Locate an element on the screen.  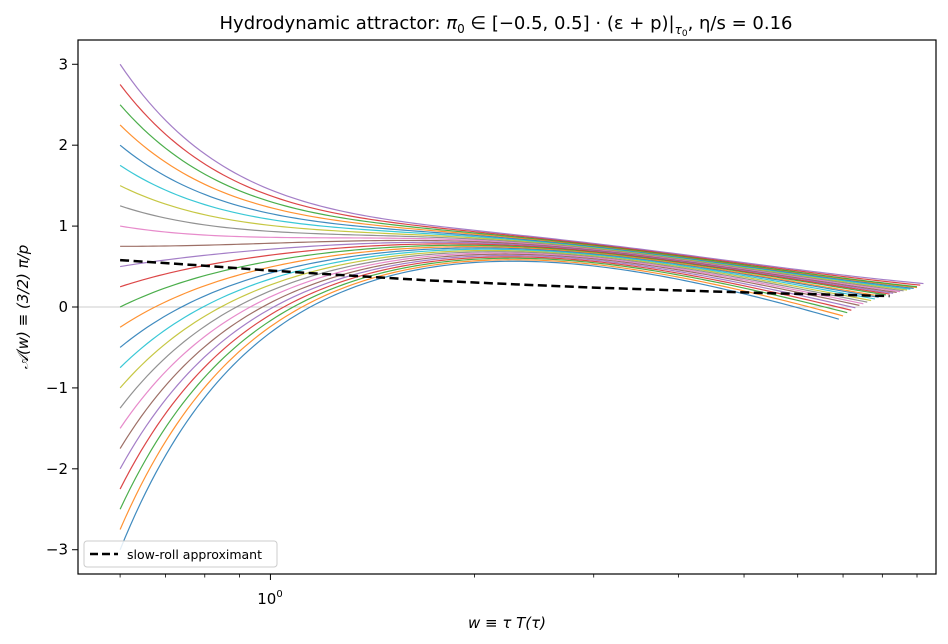
x-tick-layer is located at coordinates (518, 577).